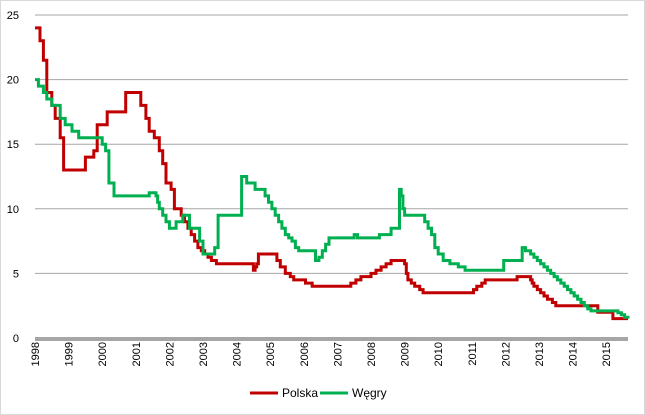  I want to click on y-axis-tick-labels: 0 5 10 15 20 25, so click(13, 177).